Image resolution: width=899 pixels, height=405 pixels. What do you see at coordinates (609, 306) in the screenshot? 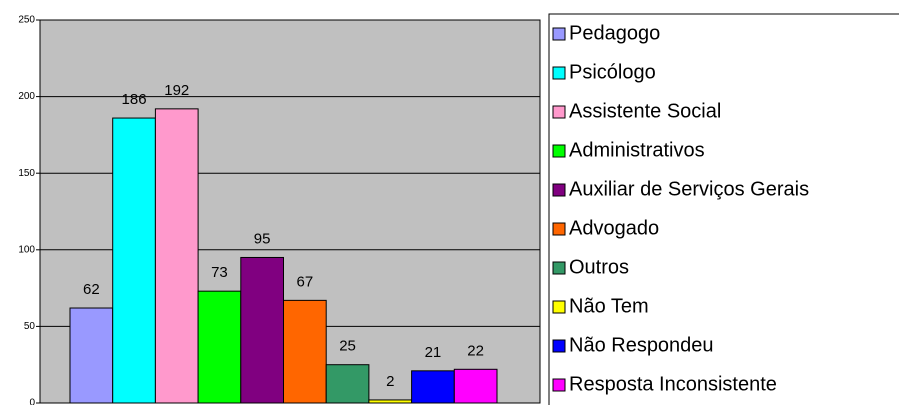
I see `legend-label: Não Tem` at bounding box center [609, 306].